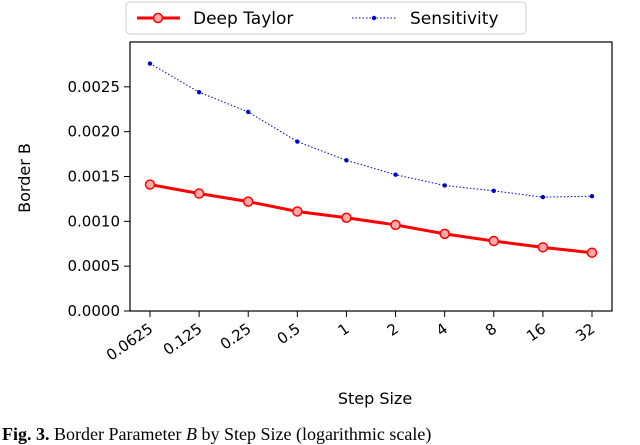  What do you see at coordinates (191, 434) in the screenshot?
I see `caption-symbol: B` at bounding box center [191, 434].